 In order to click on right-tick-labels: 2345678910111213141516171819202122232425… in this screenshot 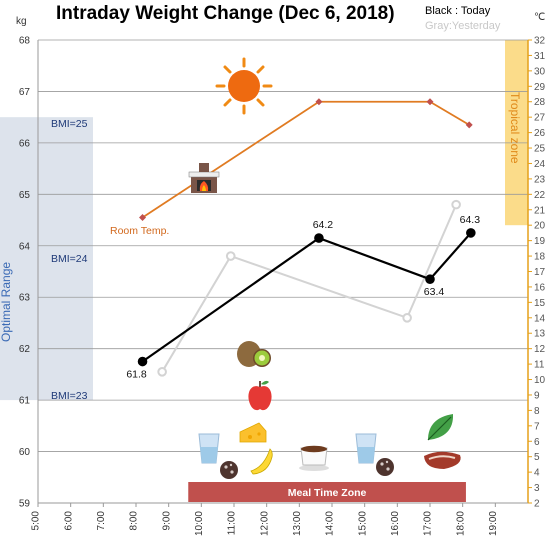, I will do `click(537, 273)`.